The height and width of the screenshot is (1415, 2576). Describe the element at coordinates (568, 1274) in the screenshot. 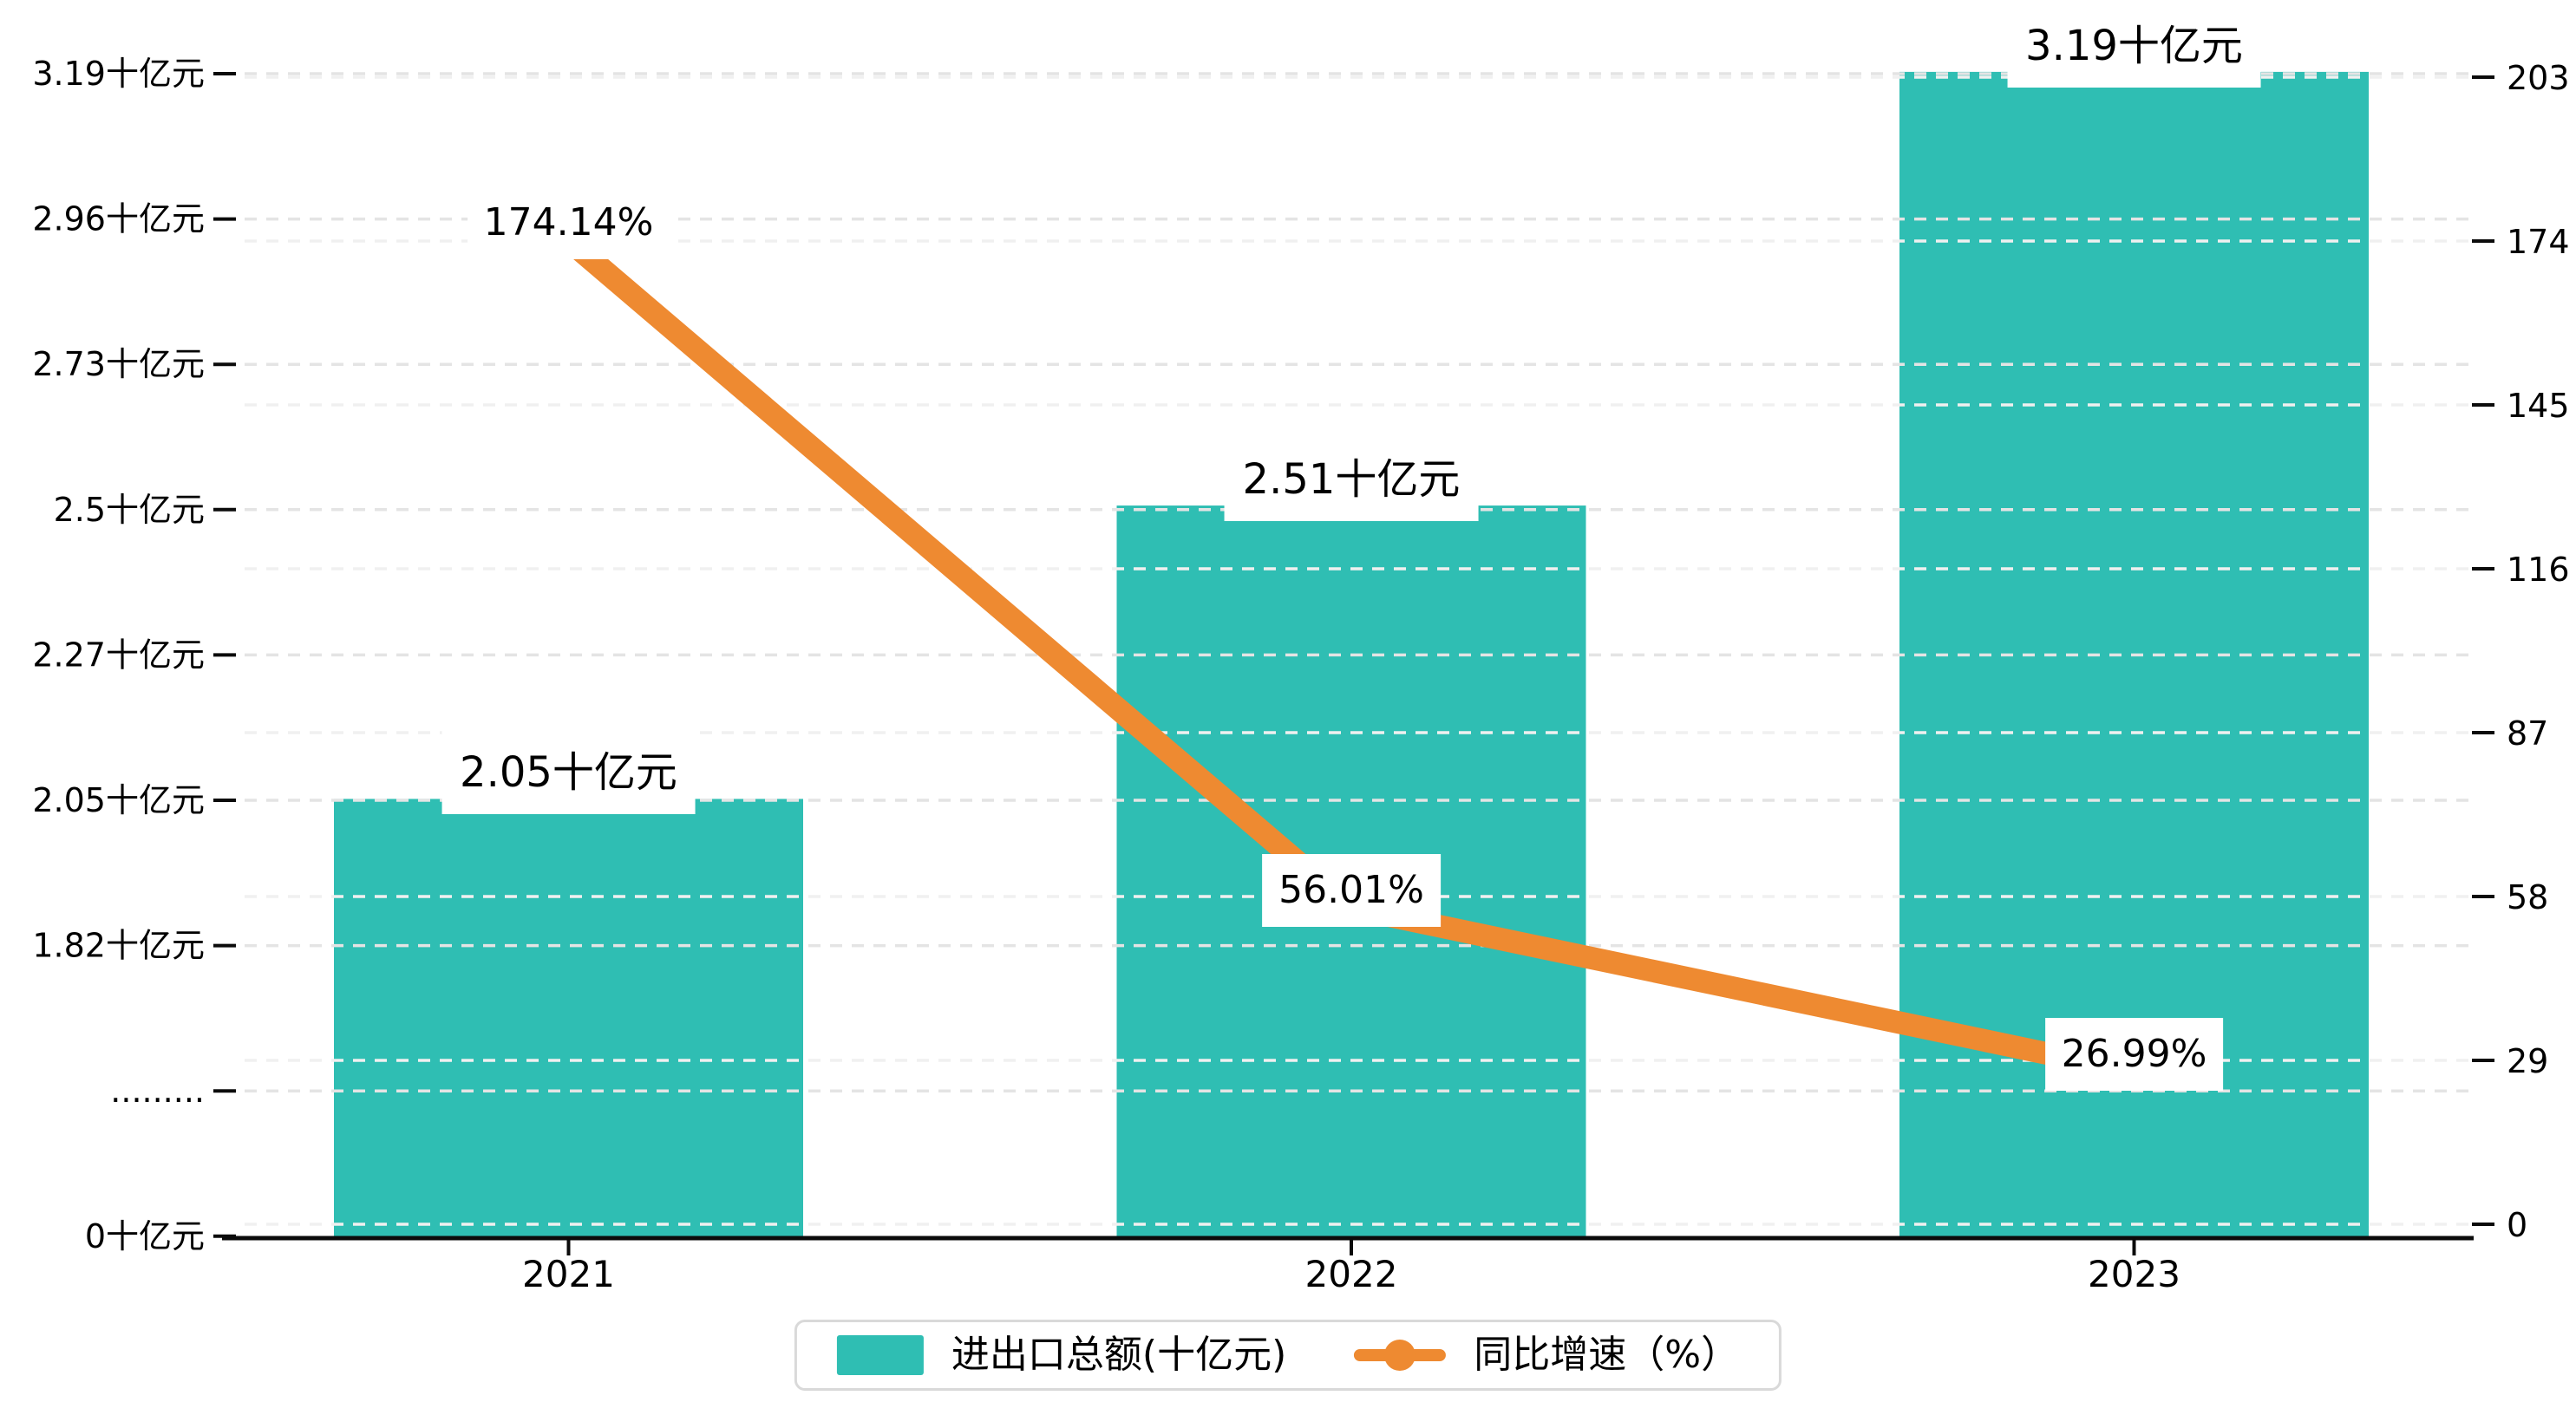

I see `x-axis-label-2021: 2021` at that location.